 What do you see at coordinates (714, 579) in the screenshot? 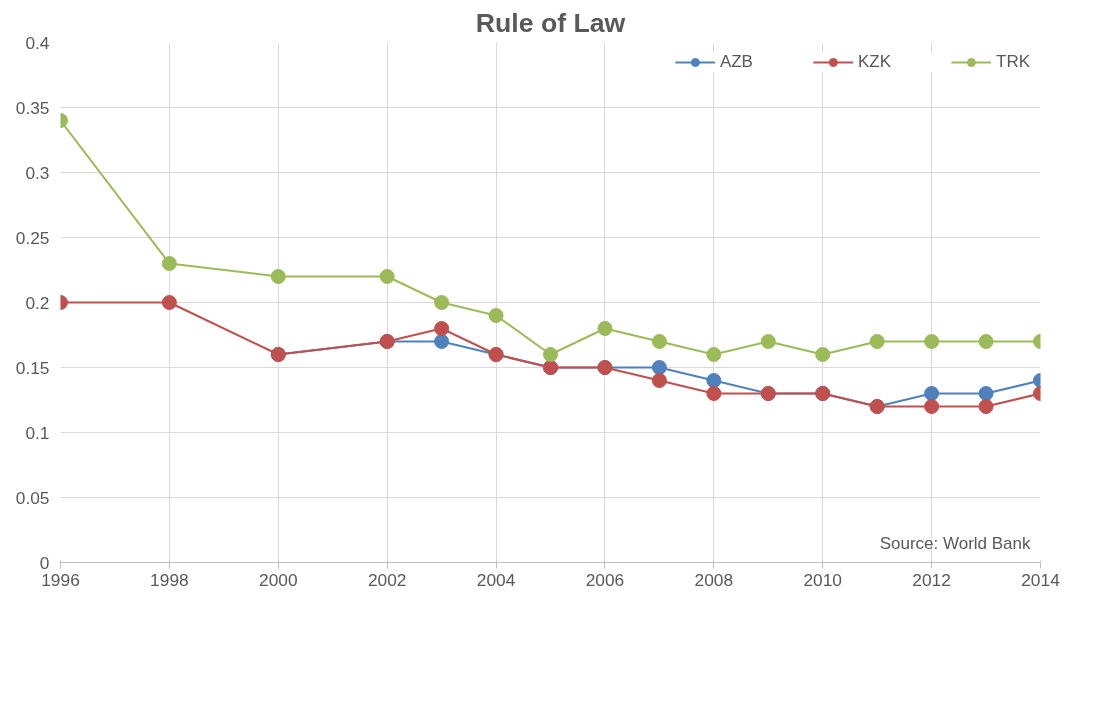
I see `x-tick-label: 2008` at bounding box center [714, 579].